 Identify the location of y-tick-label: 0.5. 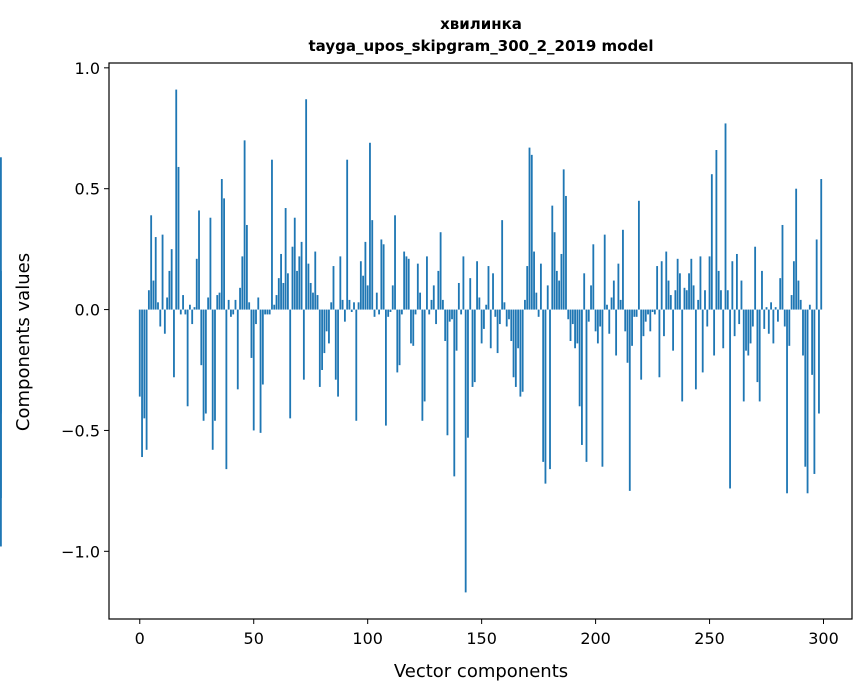
(87, 189).